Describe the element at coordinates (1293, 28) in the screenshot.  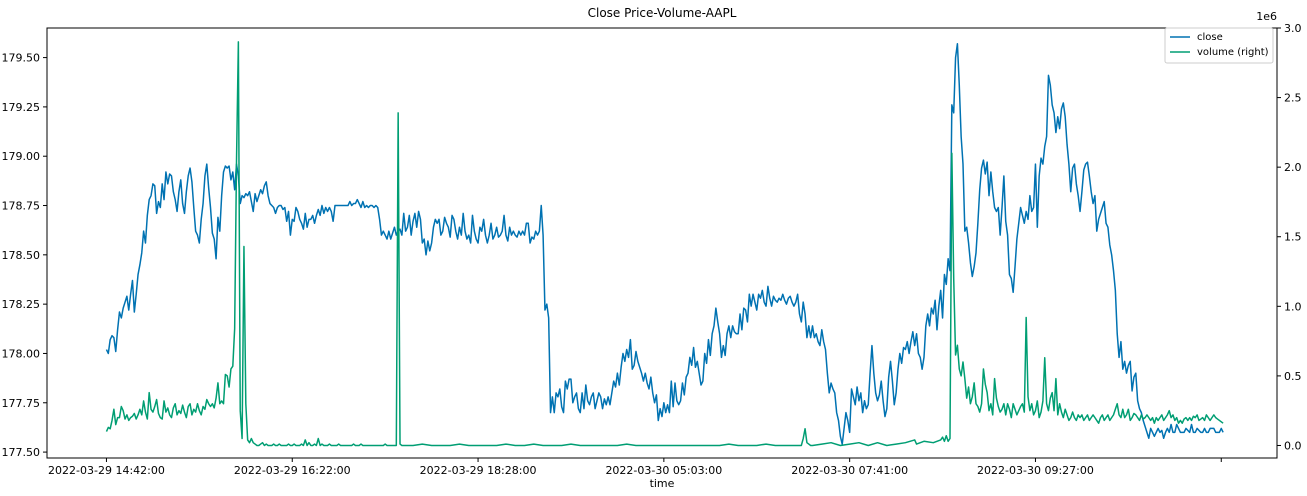
I see `y2-tick-label: 3.0` at that location.